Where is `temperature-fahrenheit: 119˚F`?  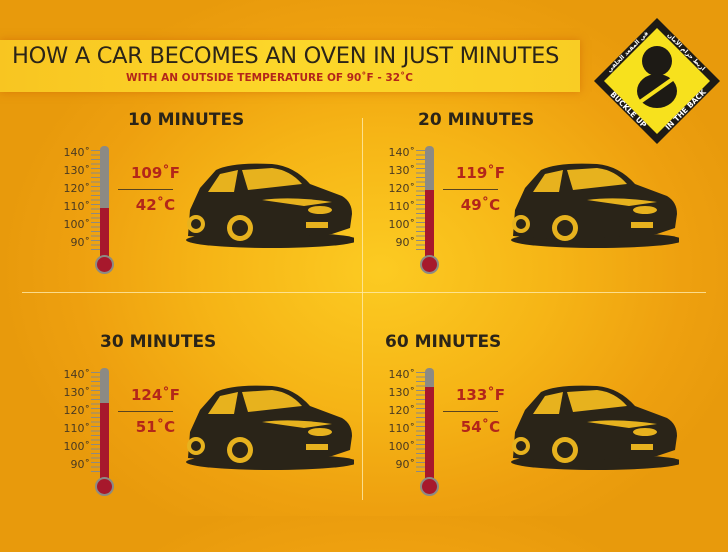
temperature-fahrenheit: 119˚F is located at coordinates (480, 173).